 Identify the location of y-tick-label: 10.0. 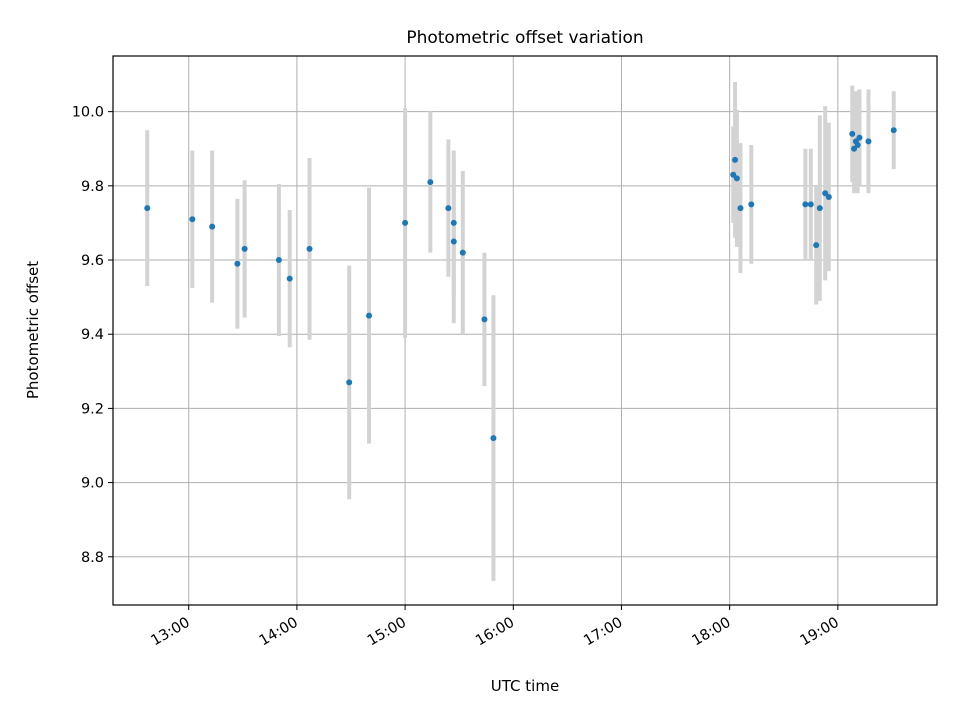
(88, 113).